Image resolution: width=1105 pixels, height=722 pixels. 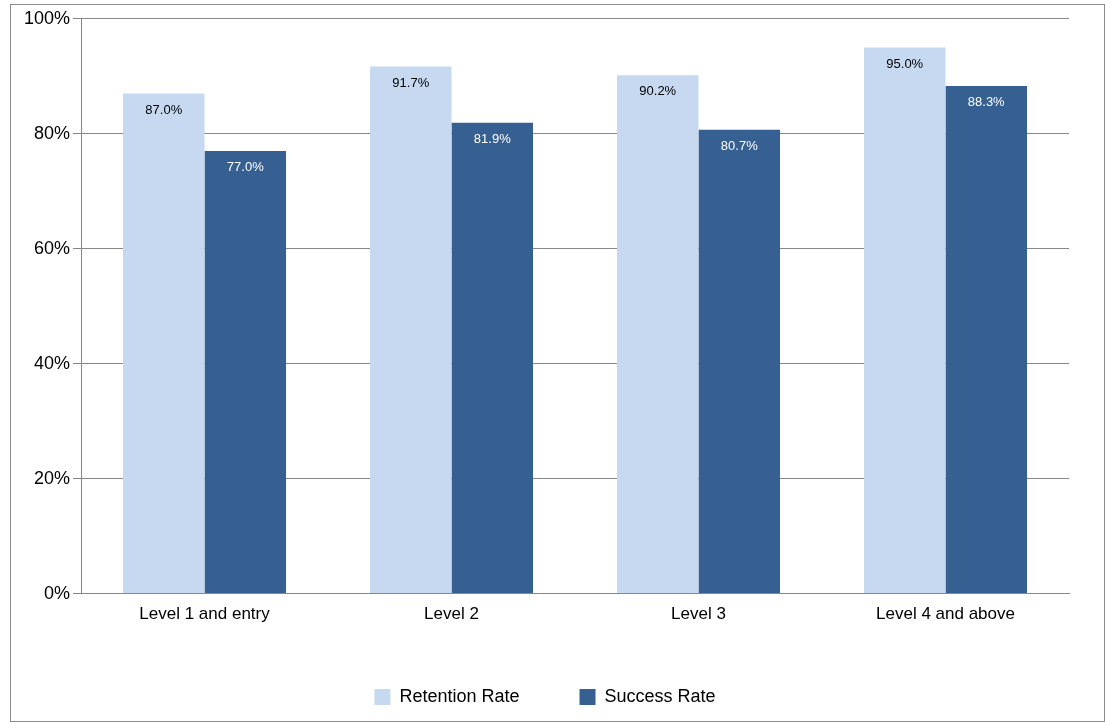 I want to click on data-label: 95.0%, so click(x=905, y=63).